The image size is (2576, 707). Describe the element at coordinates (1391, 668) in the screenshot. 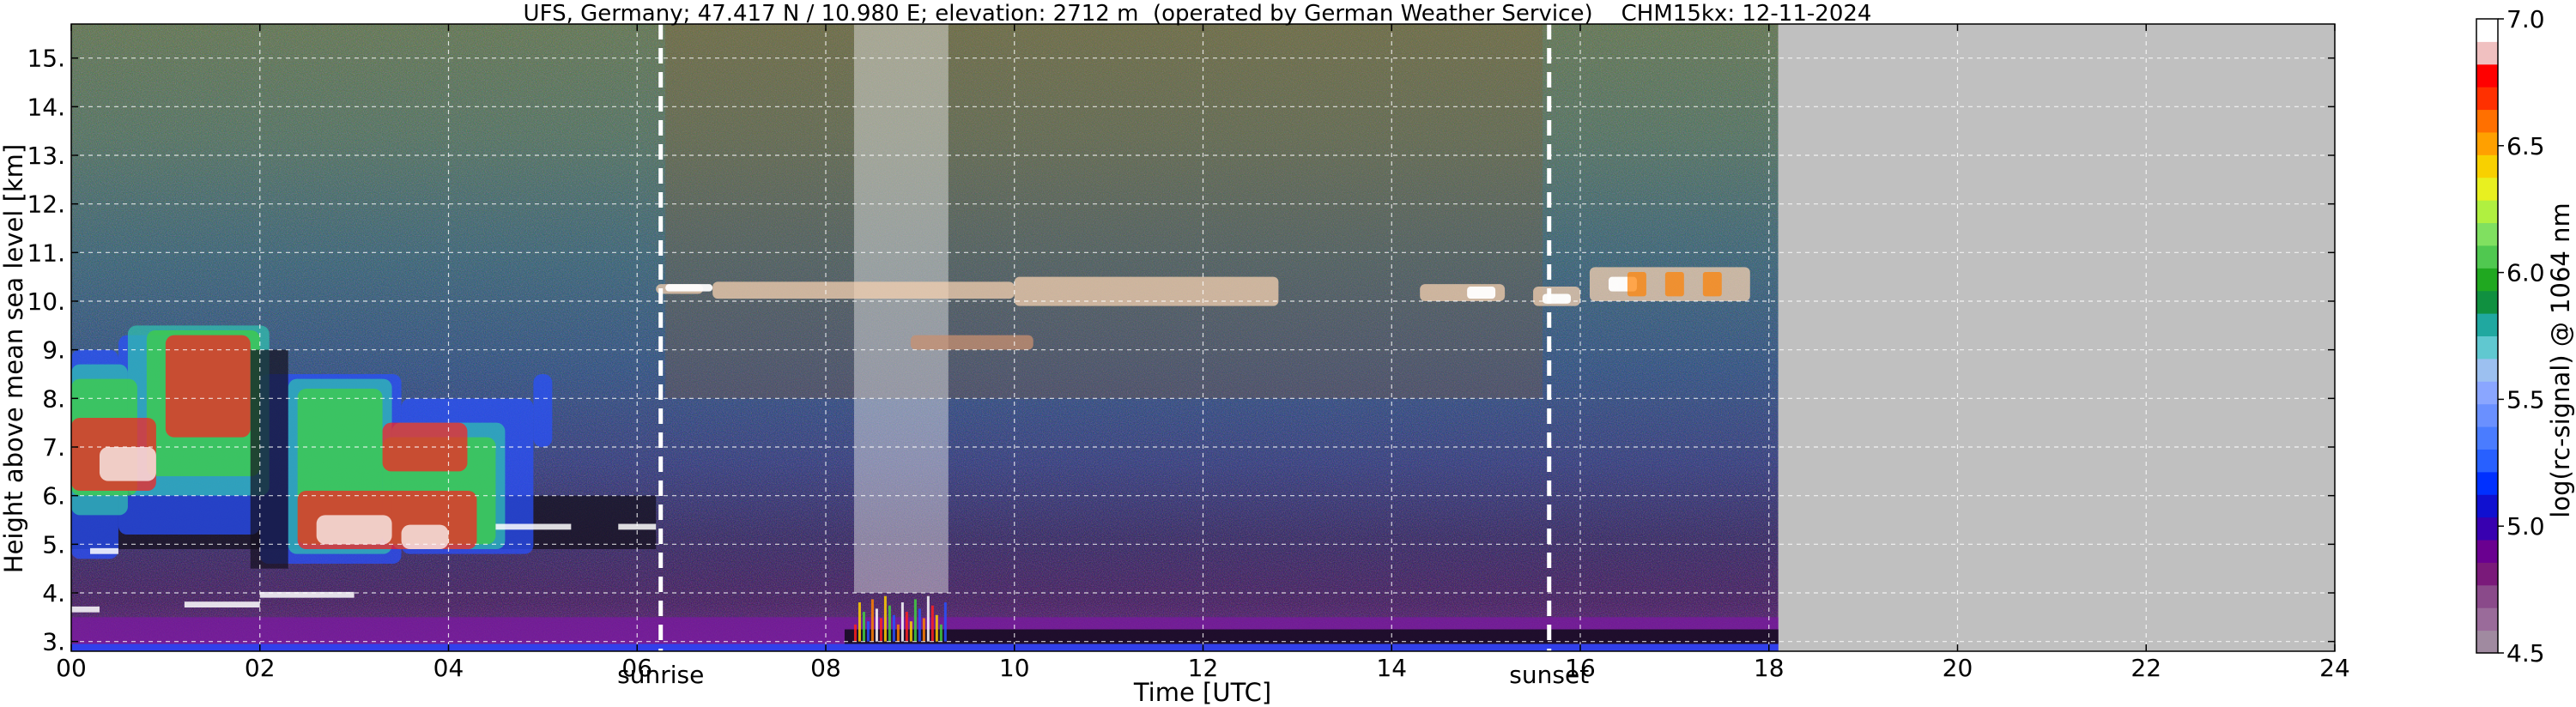

I see `x-tick-label: 14` at that location.